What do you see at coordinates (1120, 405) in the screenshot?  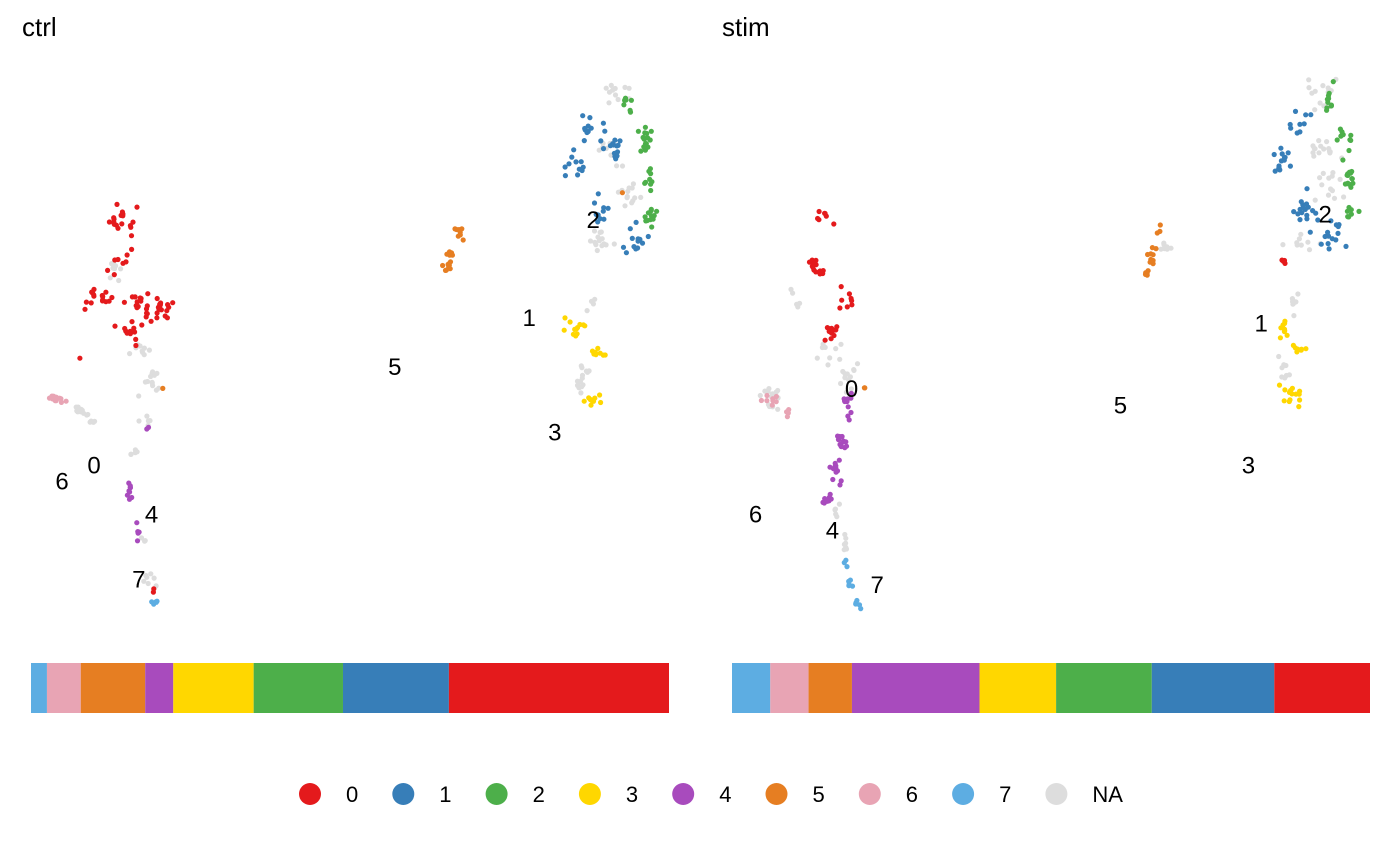 I see `cluster-label: 5` at bounding box center [1120, 405].